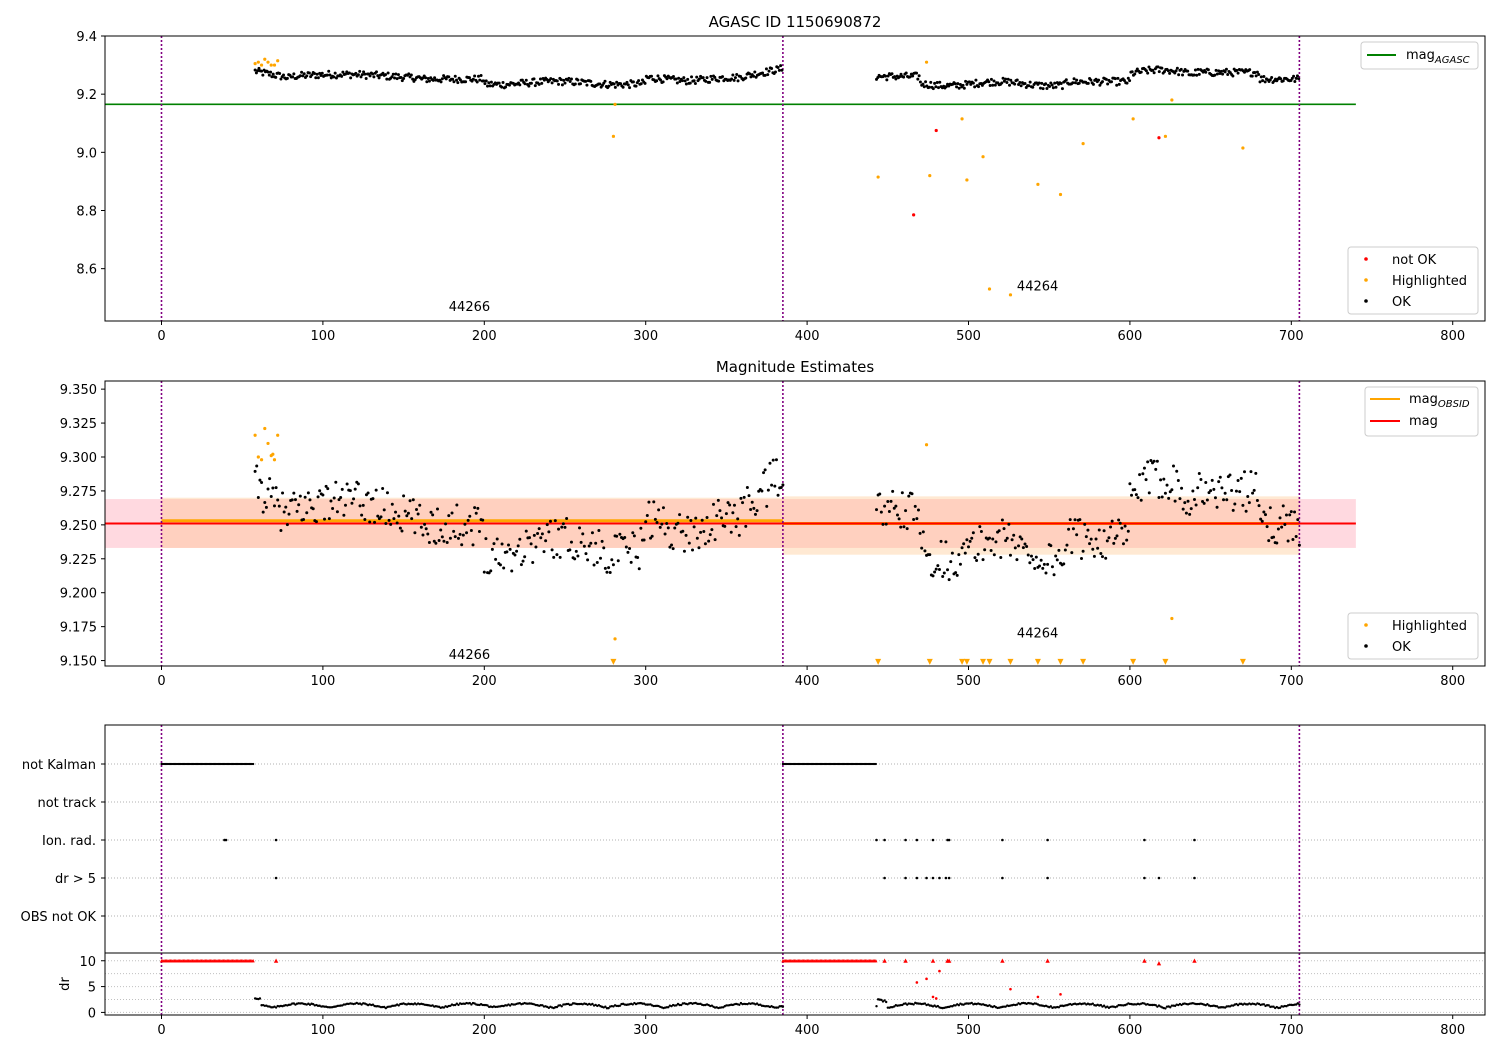 This screenshot has width=1500, height=1050. What do you see at coordinates (795, 984) in the screenshot?
I see `axes-frame` at bounding box center [795, 984].